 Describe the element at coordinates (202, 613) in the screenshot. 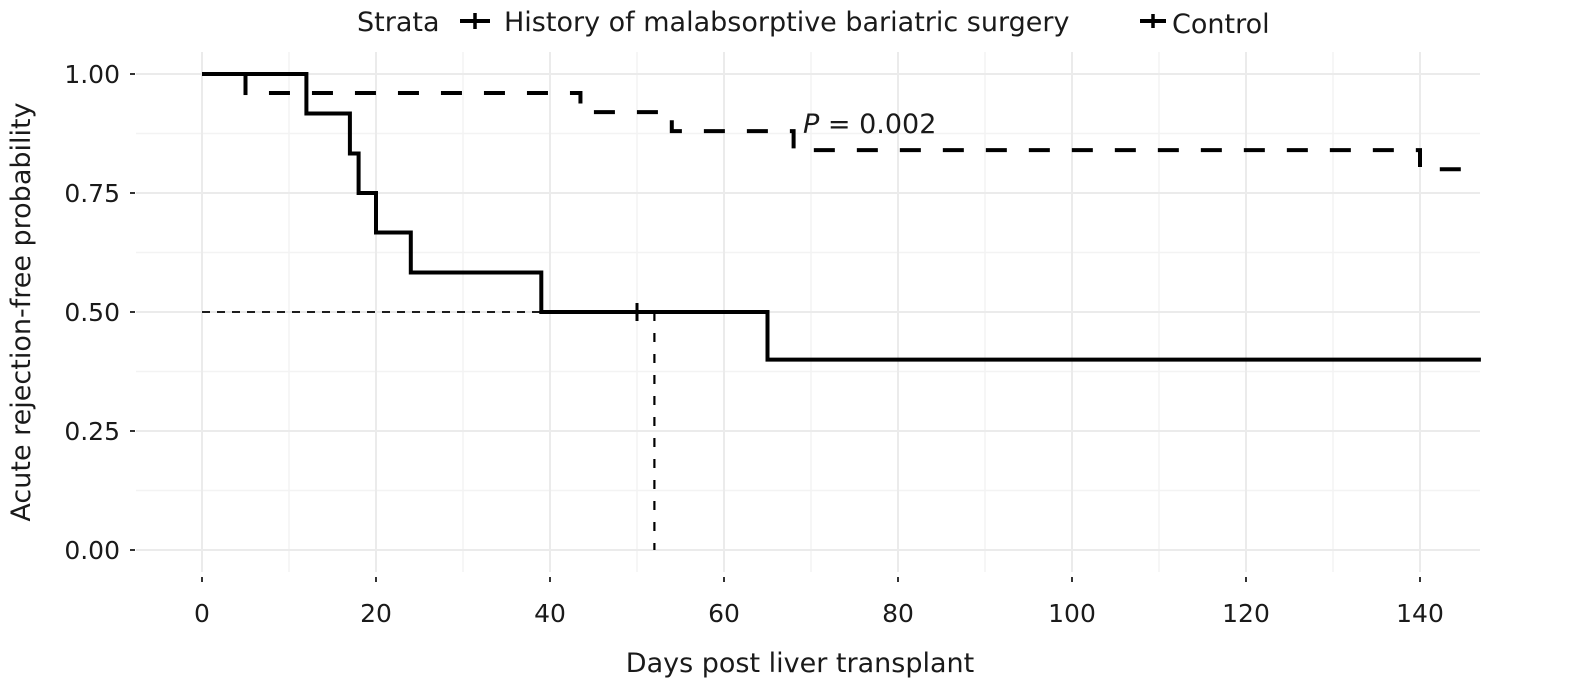

I see `x-tick-label: 0` at that location.